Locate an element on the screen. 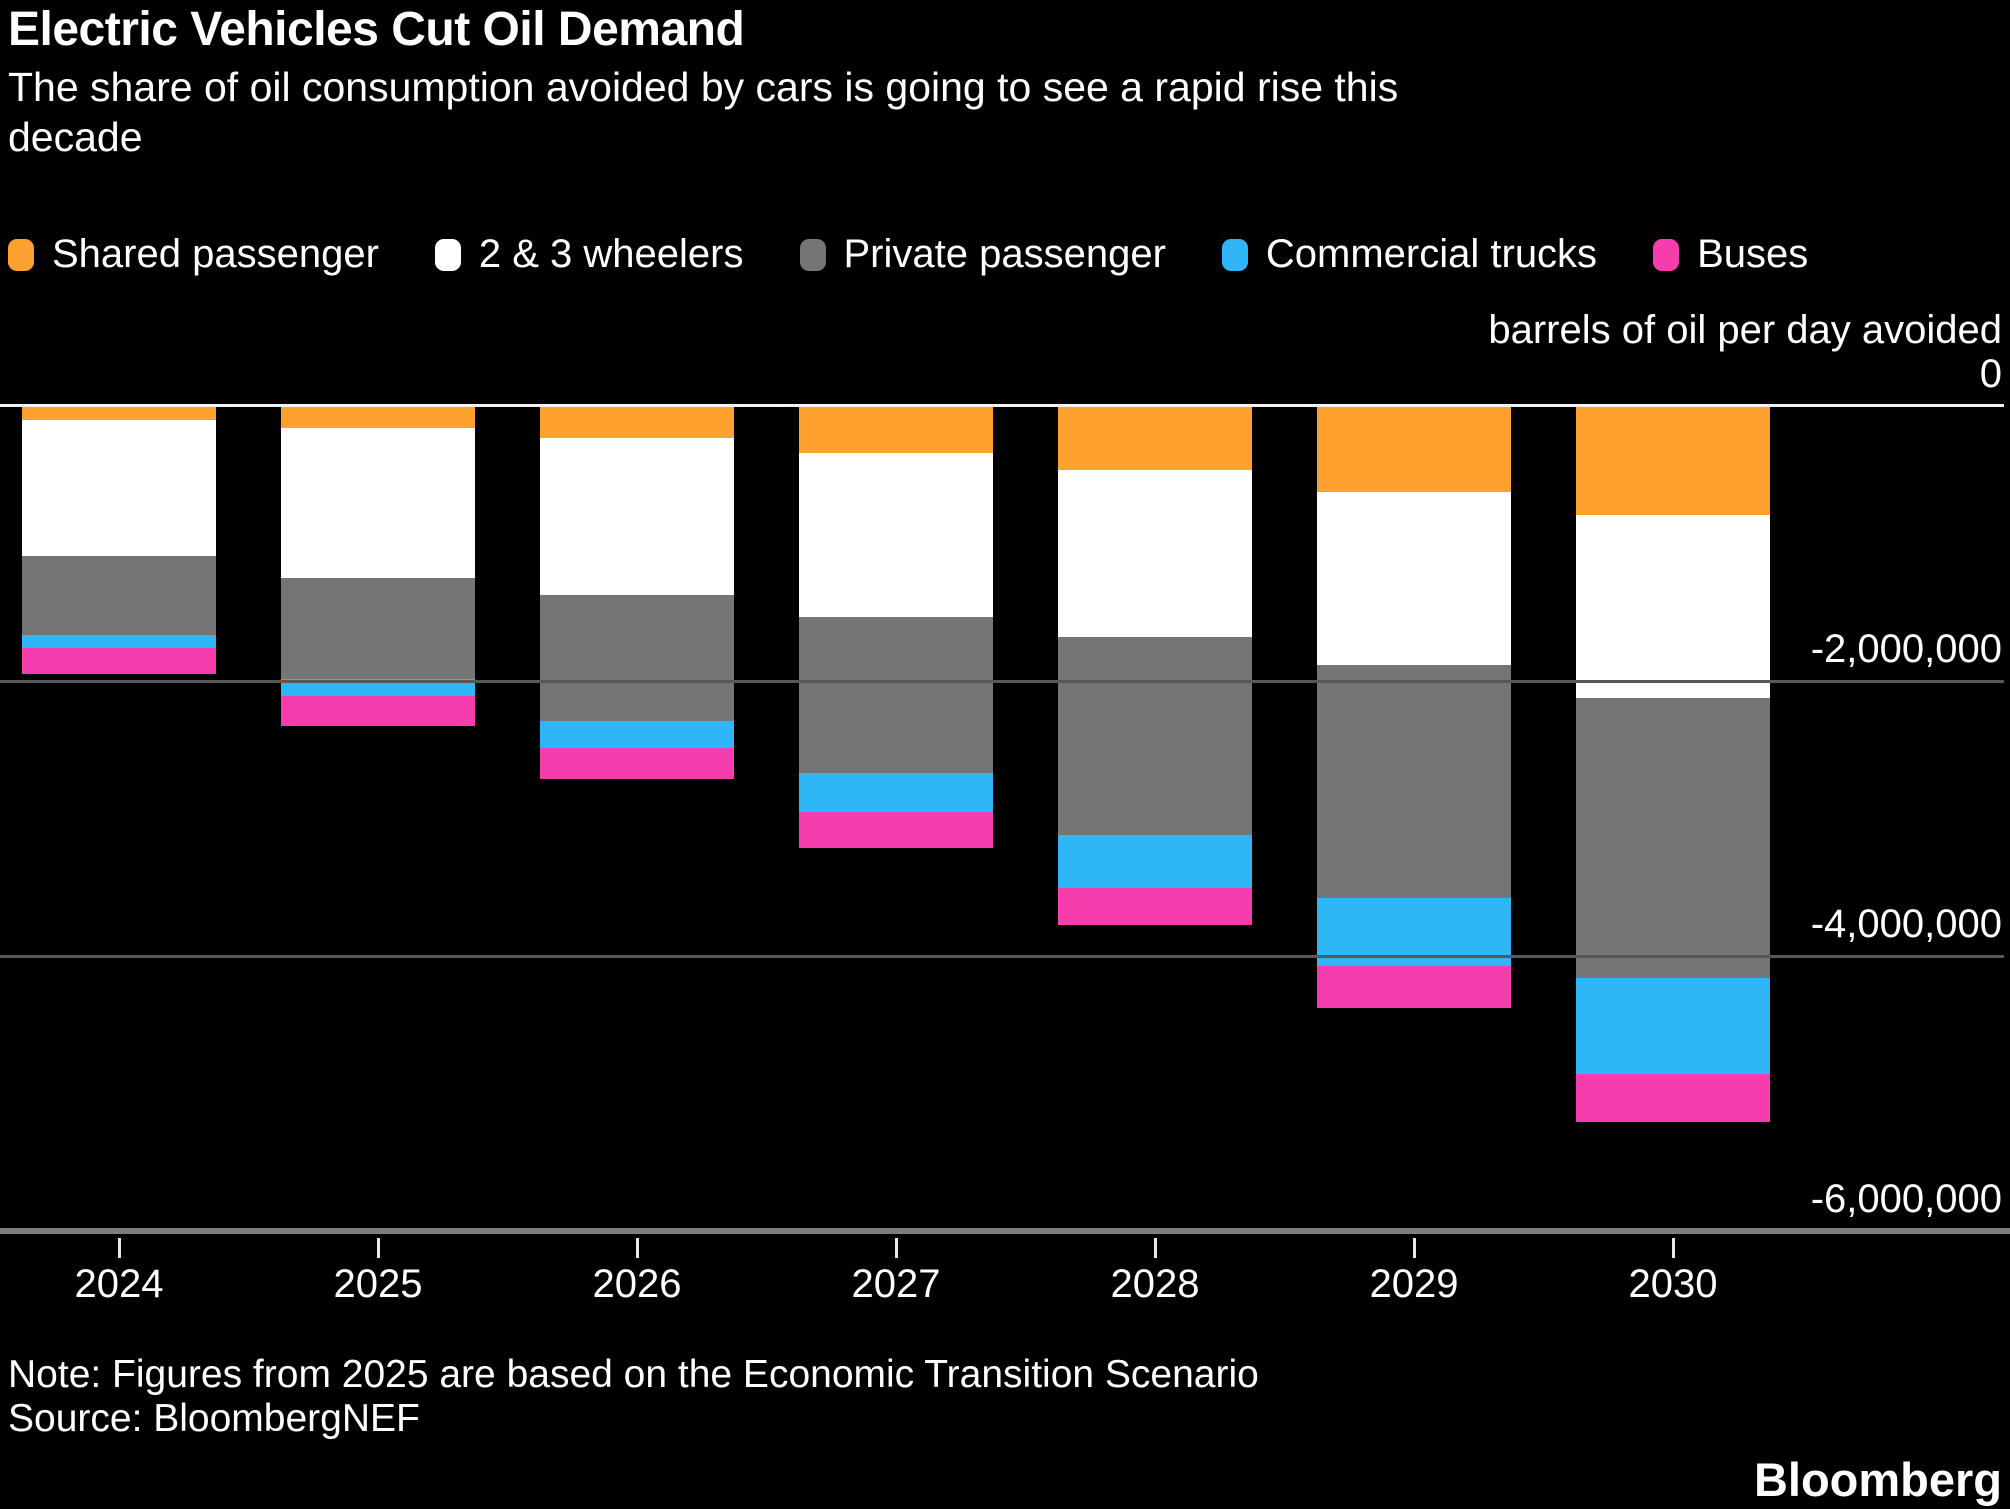 The height and width of the screenshot is (1509, 2010). gridline--2,000,000 is located at coordinates (1002, 681).